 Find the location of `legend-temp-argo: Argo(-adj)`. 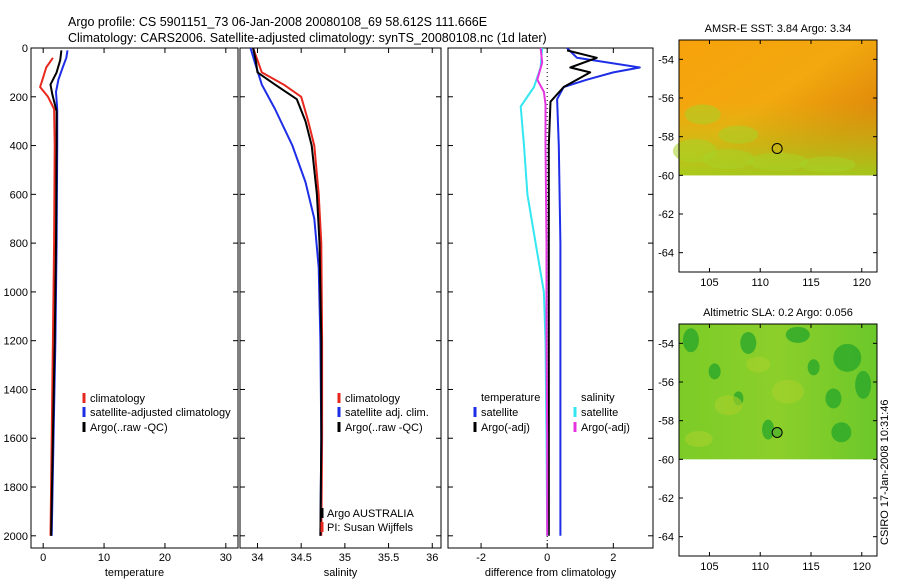

legend-temp-argo: Argo(-adj) is located at coordinates (505, 428).